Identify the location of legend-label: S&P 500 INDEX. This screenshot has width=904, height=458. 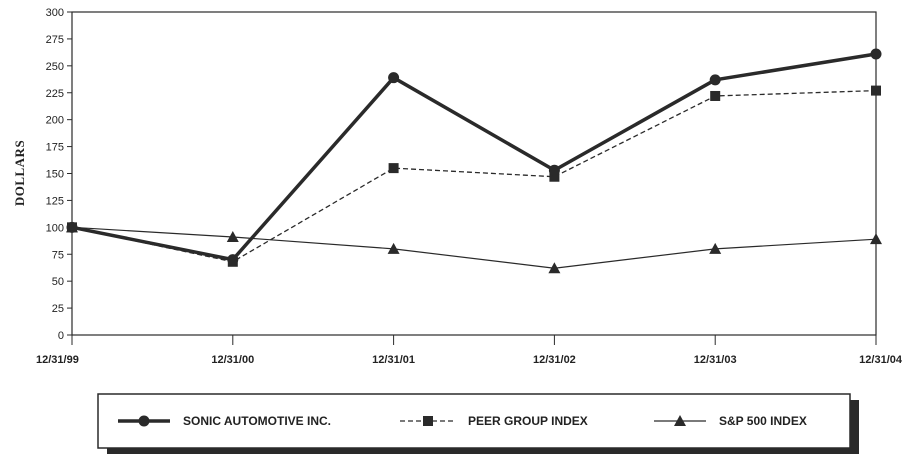
(763, 421).